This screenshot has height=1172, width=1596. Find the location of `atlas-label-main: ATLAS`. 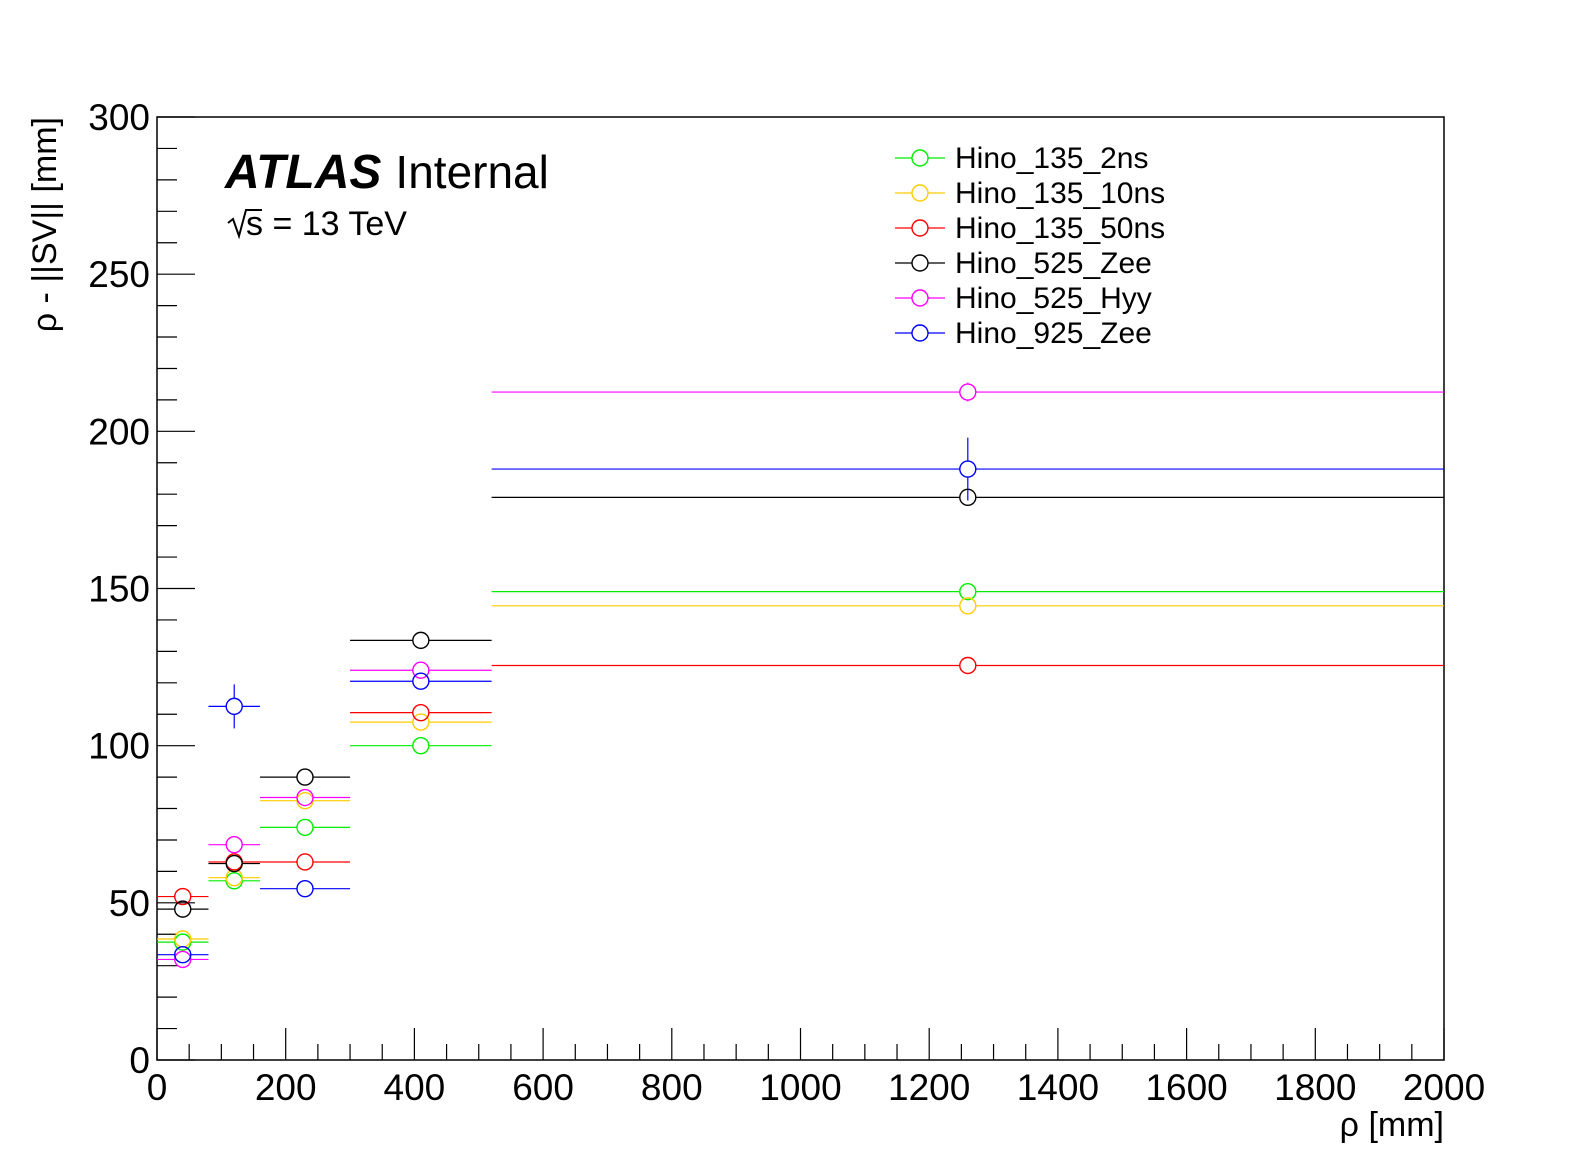

atlas-label-main: ATLAS is located at coordinates (302, 172).